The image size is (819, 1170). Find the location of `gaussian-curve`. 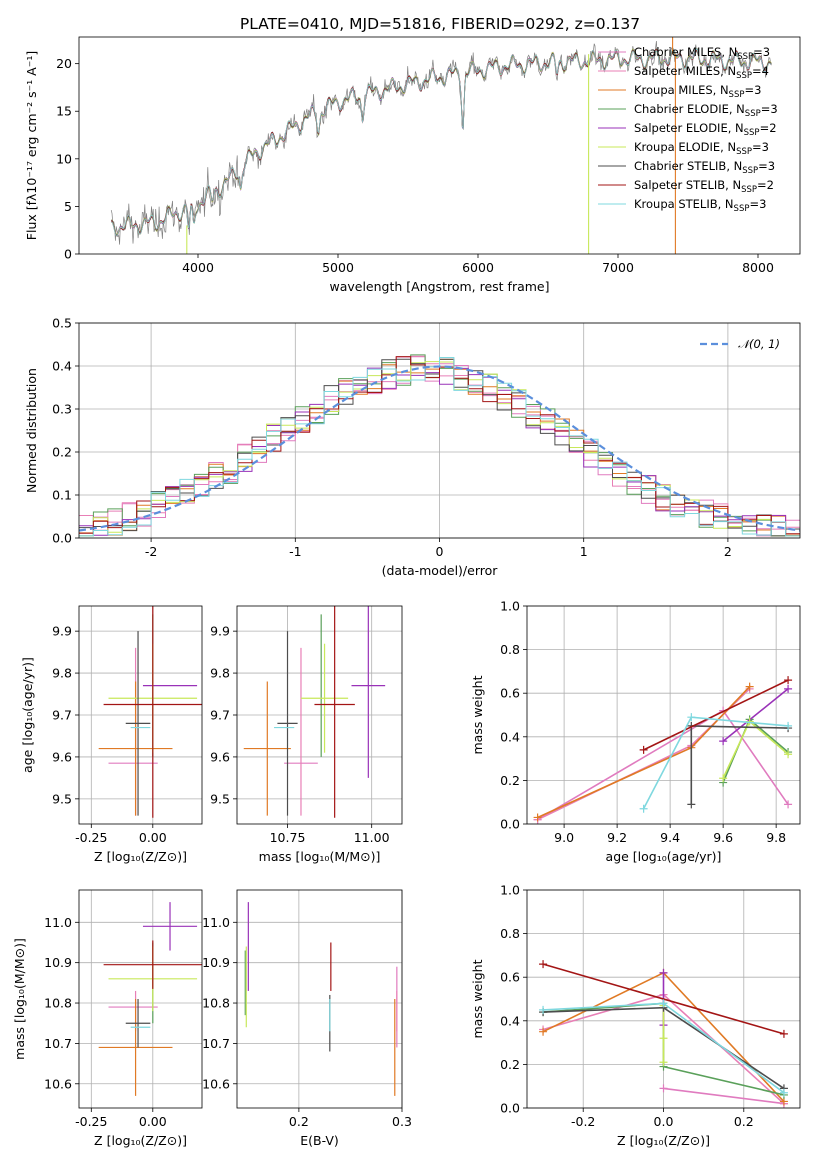

gaussian-curve is located at coordinates (439, 448).